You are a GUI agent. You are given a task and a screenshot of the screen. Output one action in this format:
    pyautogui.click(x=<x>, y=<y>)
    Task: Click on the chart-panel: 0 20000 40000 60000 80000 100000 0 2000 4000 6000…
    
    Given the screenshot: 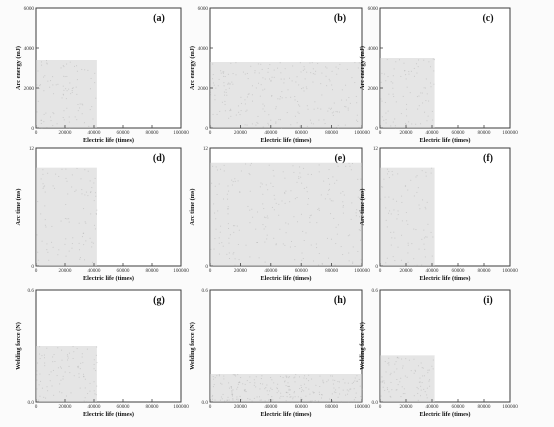 What is the action you would take?
    pyautogui.click(x=102, y=75)
    